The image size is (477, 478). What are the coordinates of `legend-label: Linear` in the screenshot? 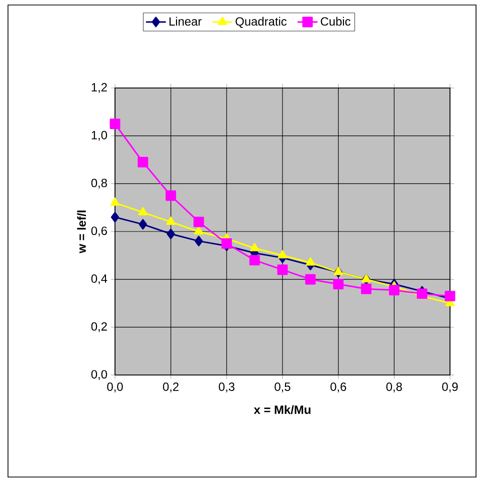 It's located at (186, 21).